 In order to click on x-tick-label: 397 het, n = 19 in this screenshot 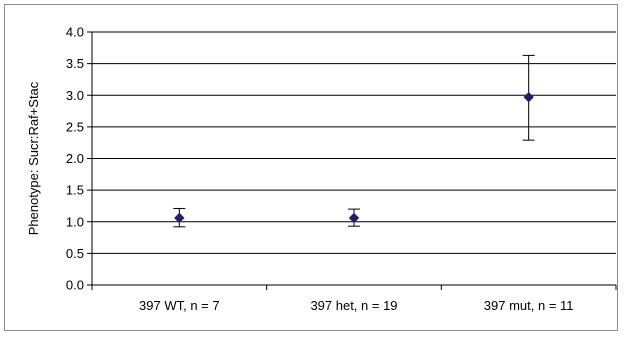, I will do `click(353, 305)`.